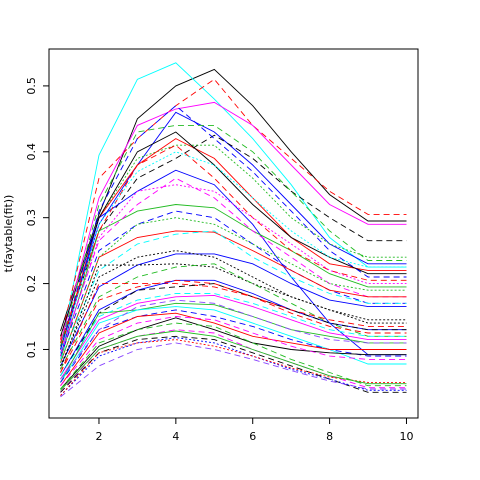  Describe the element at coordinates (406, 436) in the screenshot. I see `x-tick-label: 10` at that location.